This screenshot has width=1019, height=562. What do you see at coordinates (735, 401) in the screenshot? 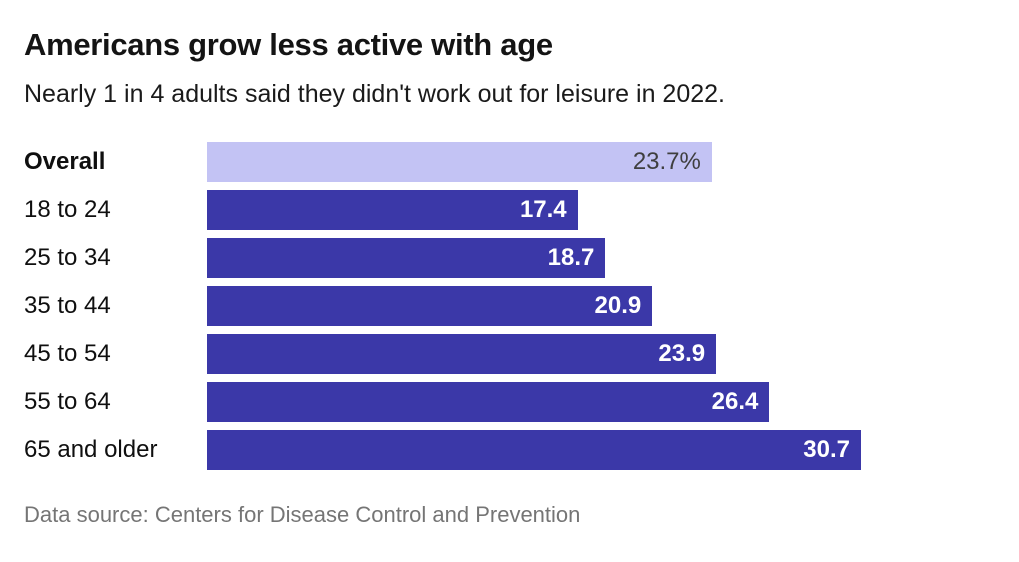
I see `bar-value-label: 26.4` at bounding box center [735, 401].